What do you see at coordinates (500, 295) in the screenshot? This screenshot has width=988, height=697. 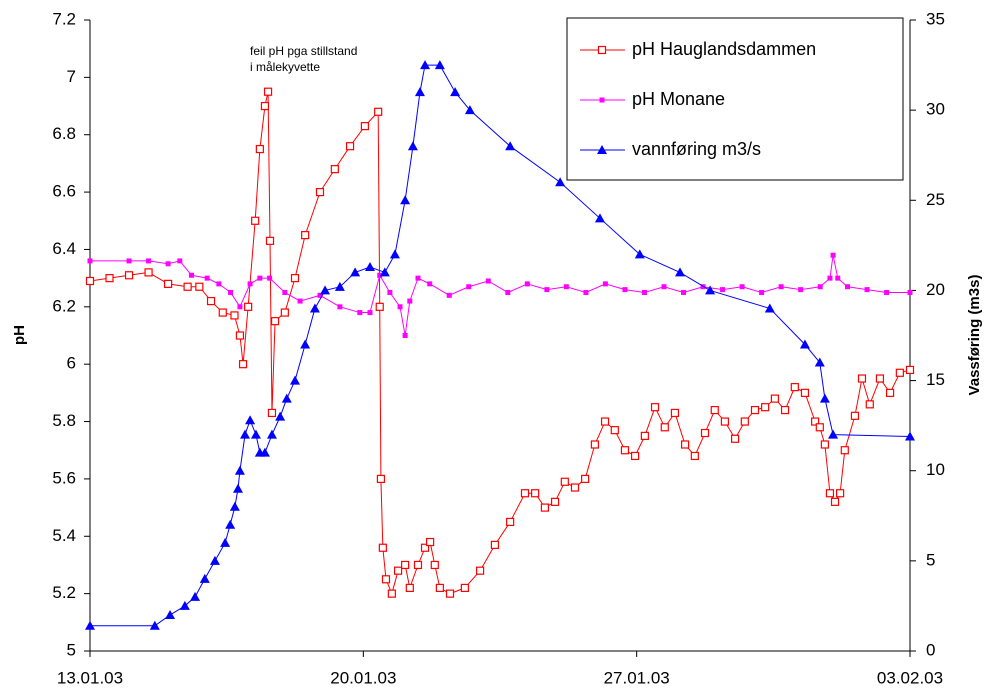 I see `series-line` at bounding box center [500, 295].